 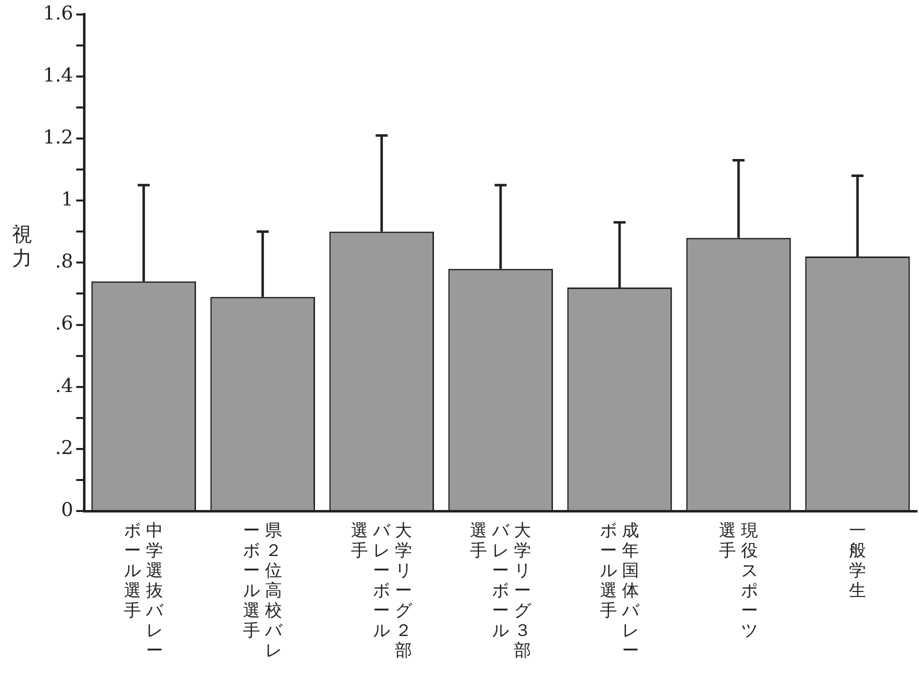 I want to click on y-tick-label: 1.6, so click(x=58, y=13).